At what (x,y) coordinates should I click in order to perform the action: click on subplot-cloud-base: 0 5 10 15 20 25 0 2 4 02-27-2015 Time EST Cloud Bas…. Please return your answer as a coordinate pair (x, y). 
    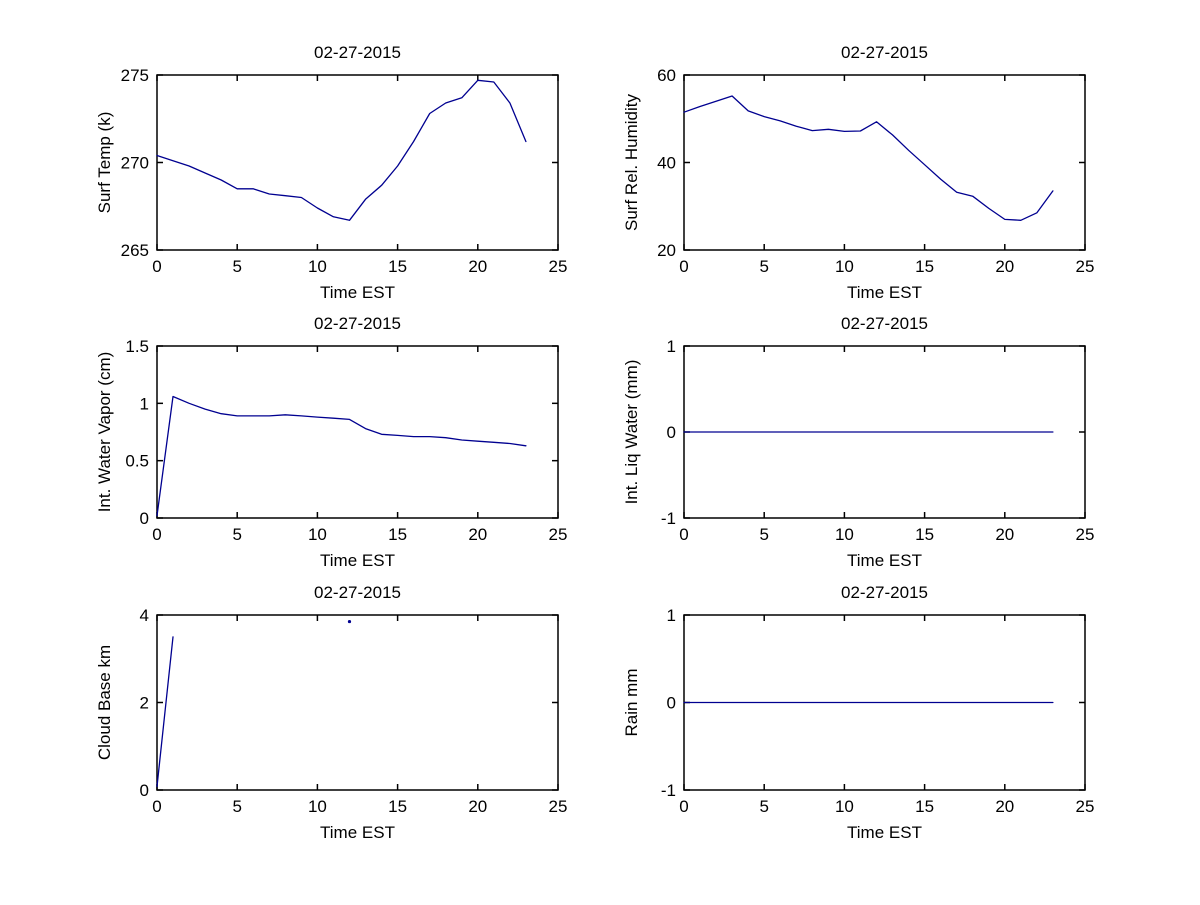
    Looking at the image, I should click on (331, 712).